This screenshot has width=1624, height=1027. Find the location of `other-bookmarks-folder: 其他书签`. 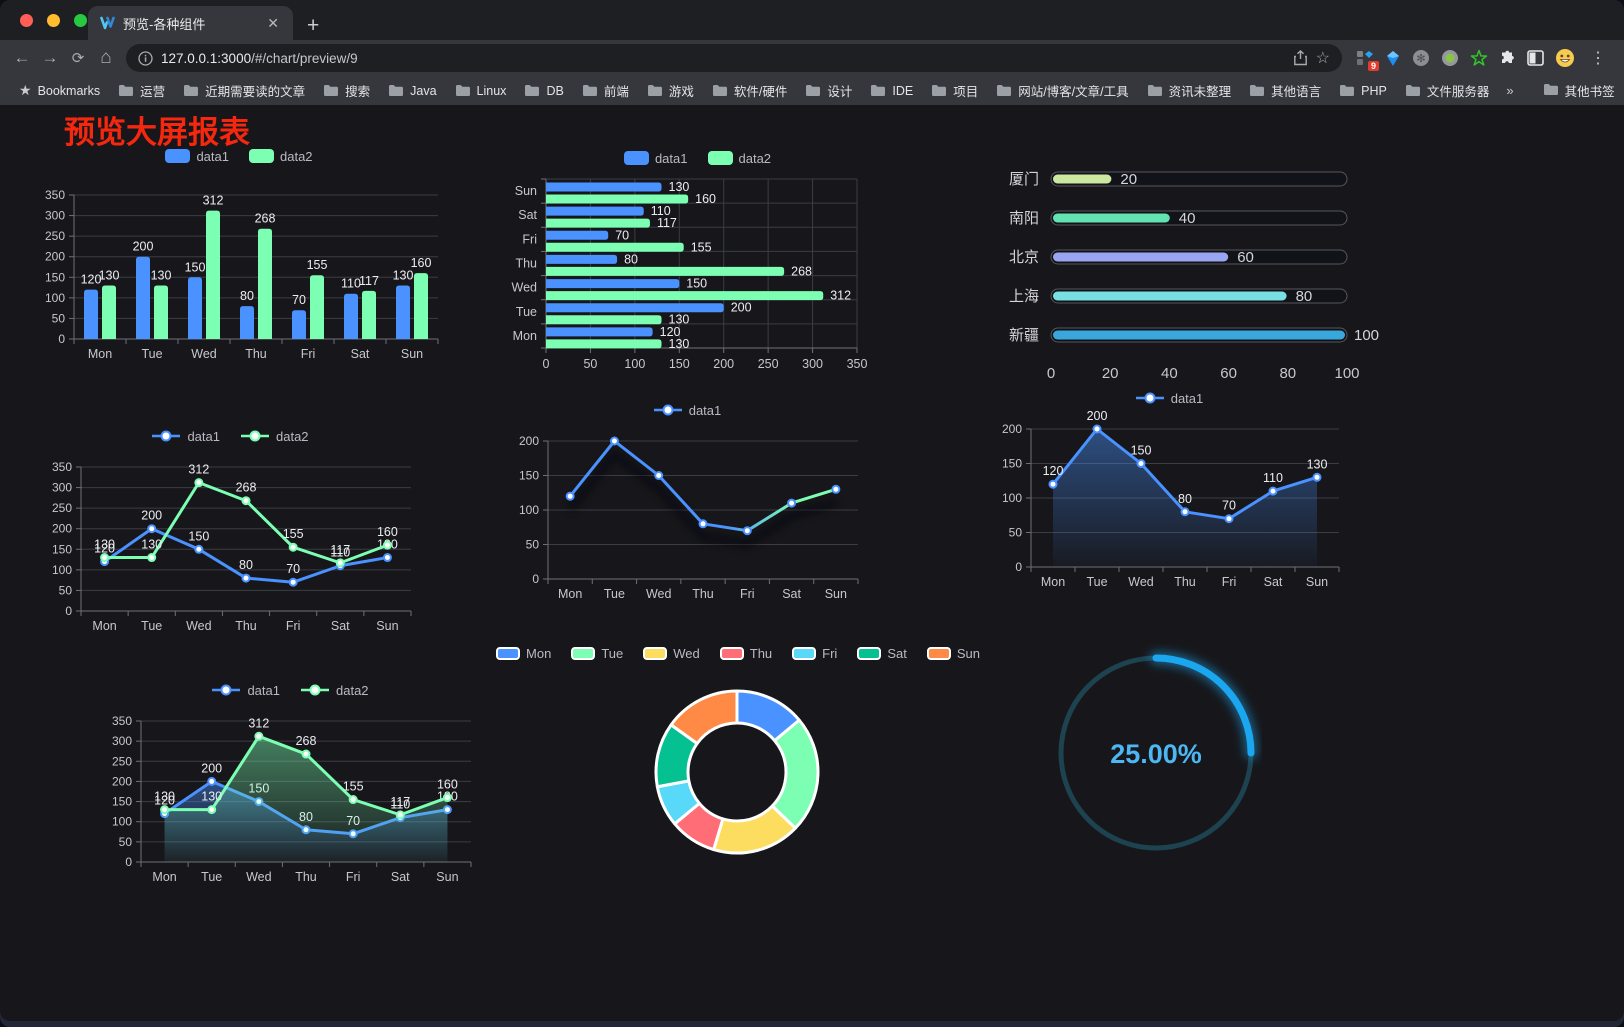

other-bookmarks-folder: 其他书签 is located at coordinates (1579, 90).